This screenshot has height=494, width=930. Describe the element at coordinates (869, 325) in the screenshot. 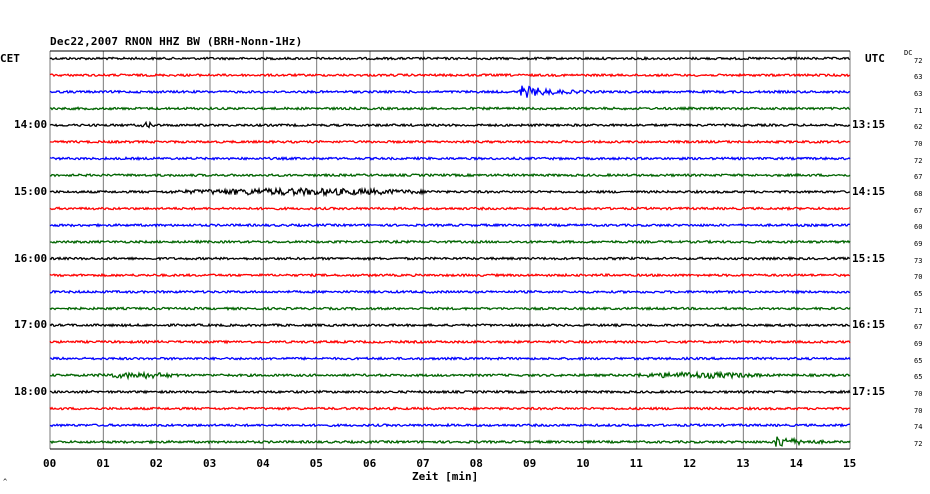

I see `utc-time-label: 16:15` at that location.